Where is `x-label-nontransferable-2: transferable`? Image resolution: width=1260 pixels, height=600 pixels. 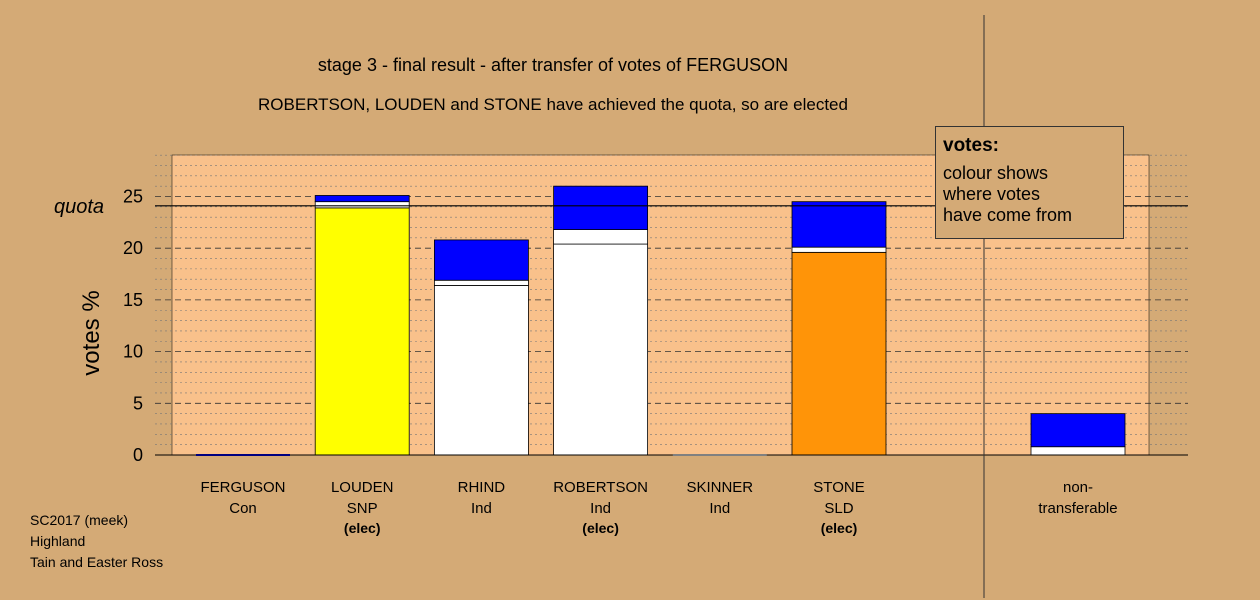 x-label-nontransferable-2: transferable is located at coordinates (1077, 508).